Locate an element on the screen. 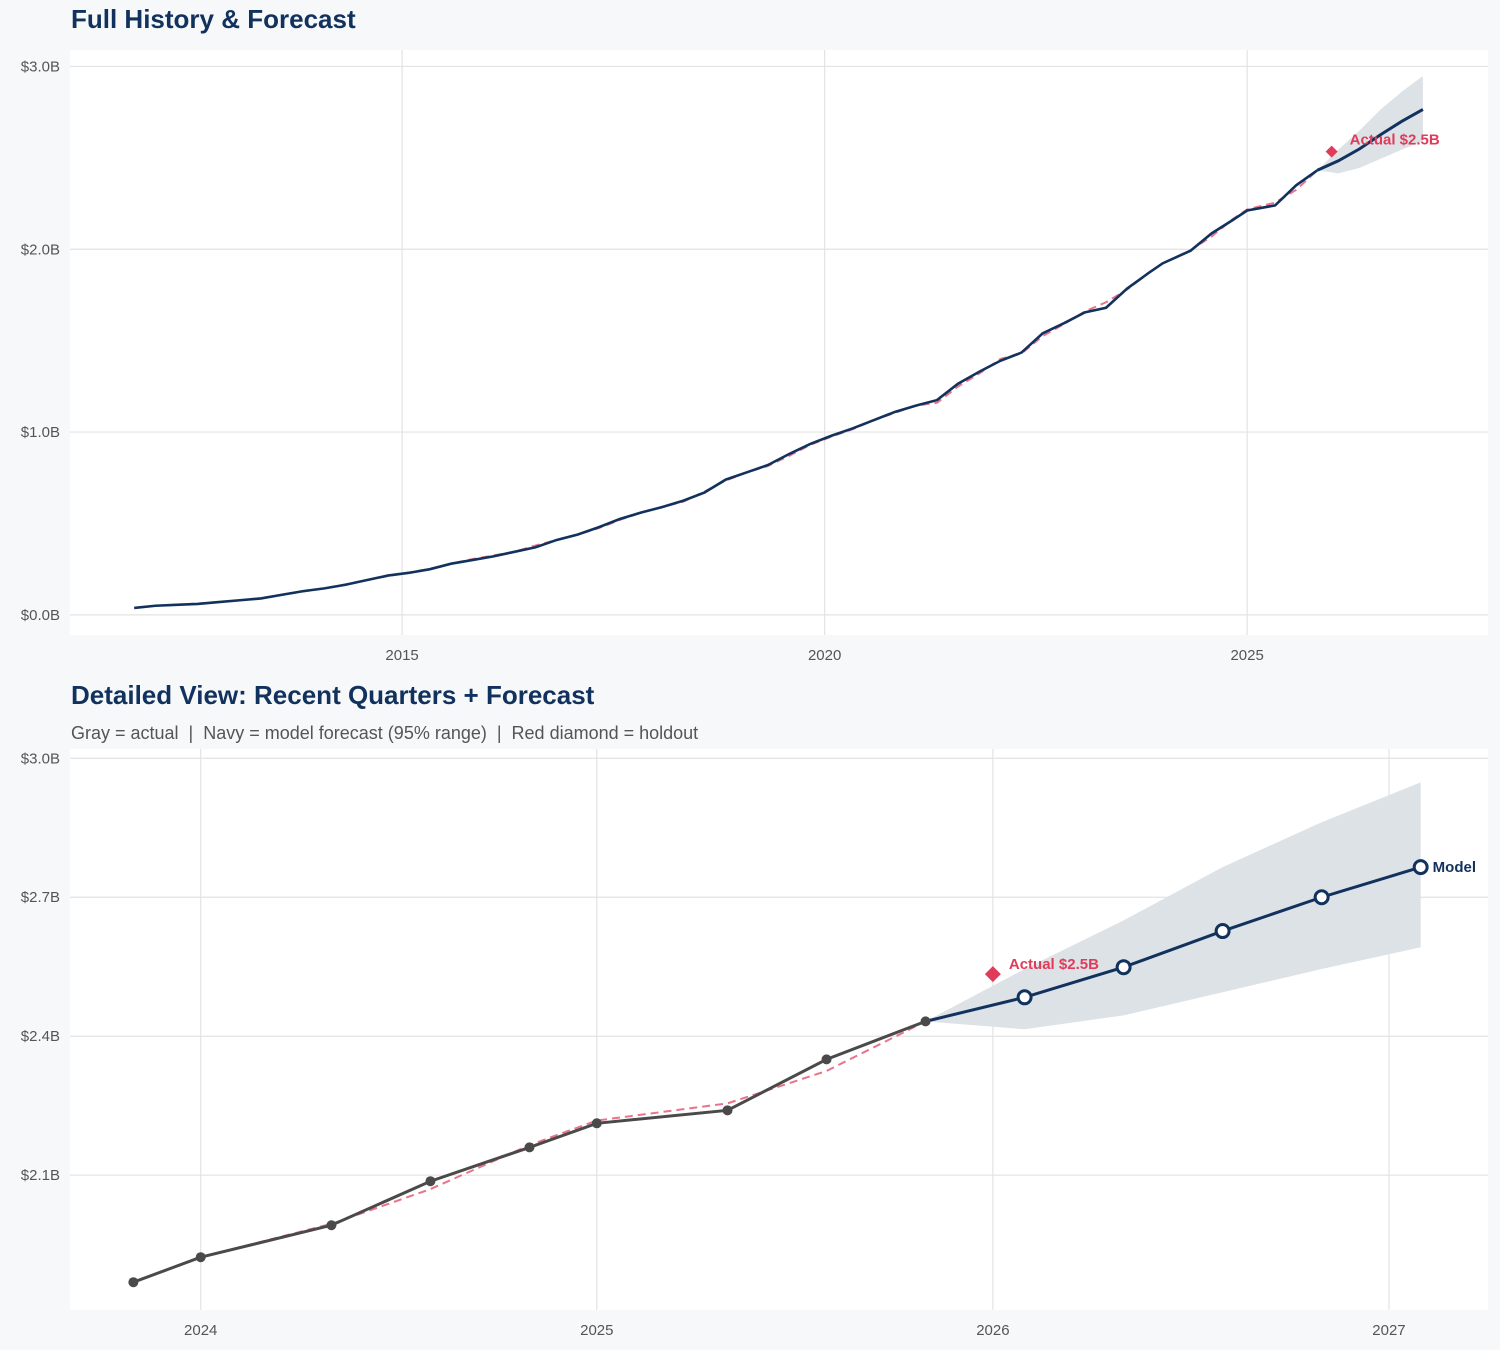 Image resolution: width=1500 pixels, height=1350 pixels. y-tick-label: $2.4B is located at coordinates (40, 1036).